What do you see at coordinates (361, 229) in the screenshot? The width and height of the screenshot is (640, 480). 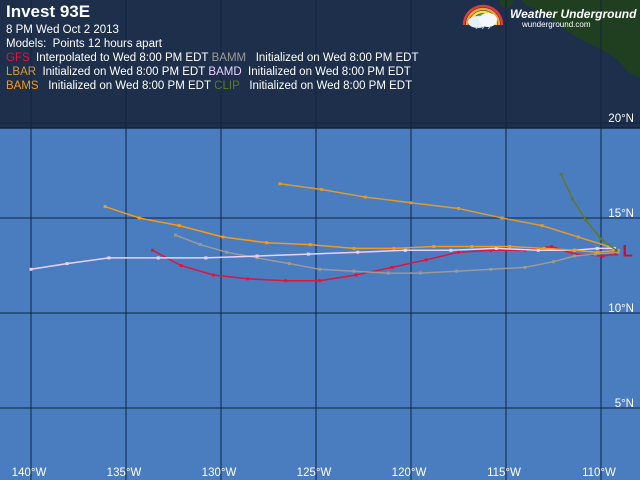 I see `track-bams` at bounding box center [361, 229].